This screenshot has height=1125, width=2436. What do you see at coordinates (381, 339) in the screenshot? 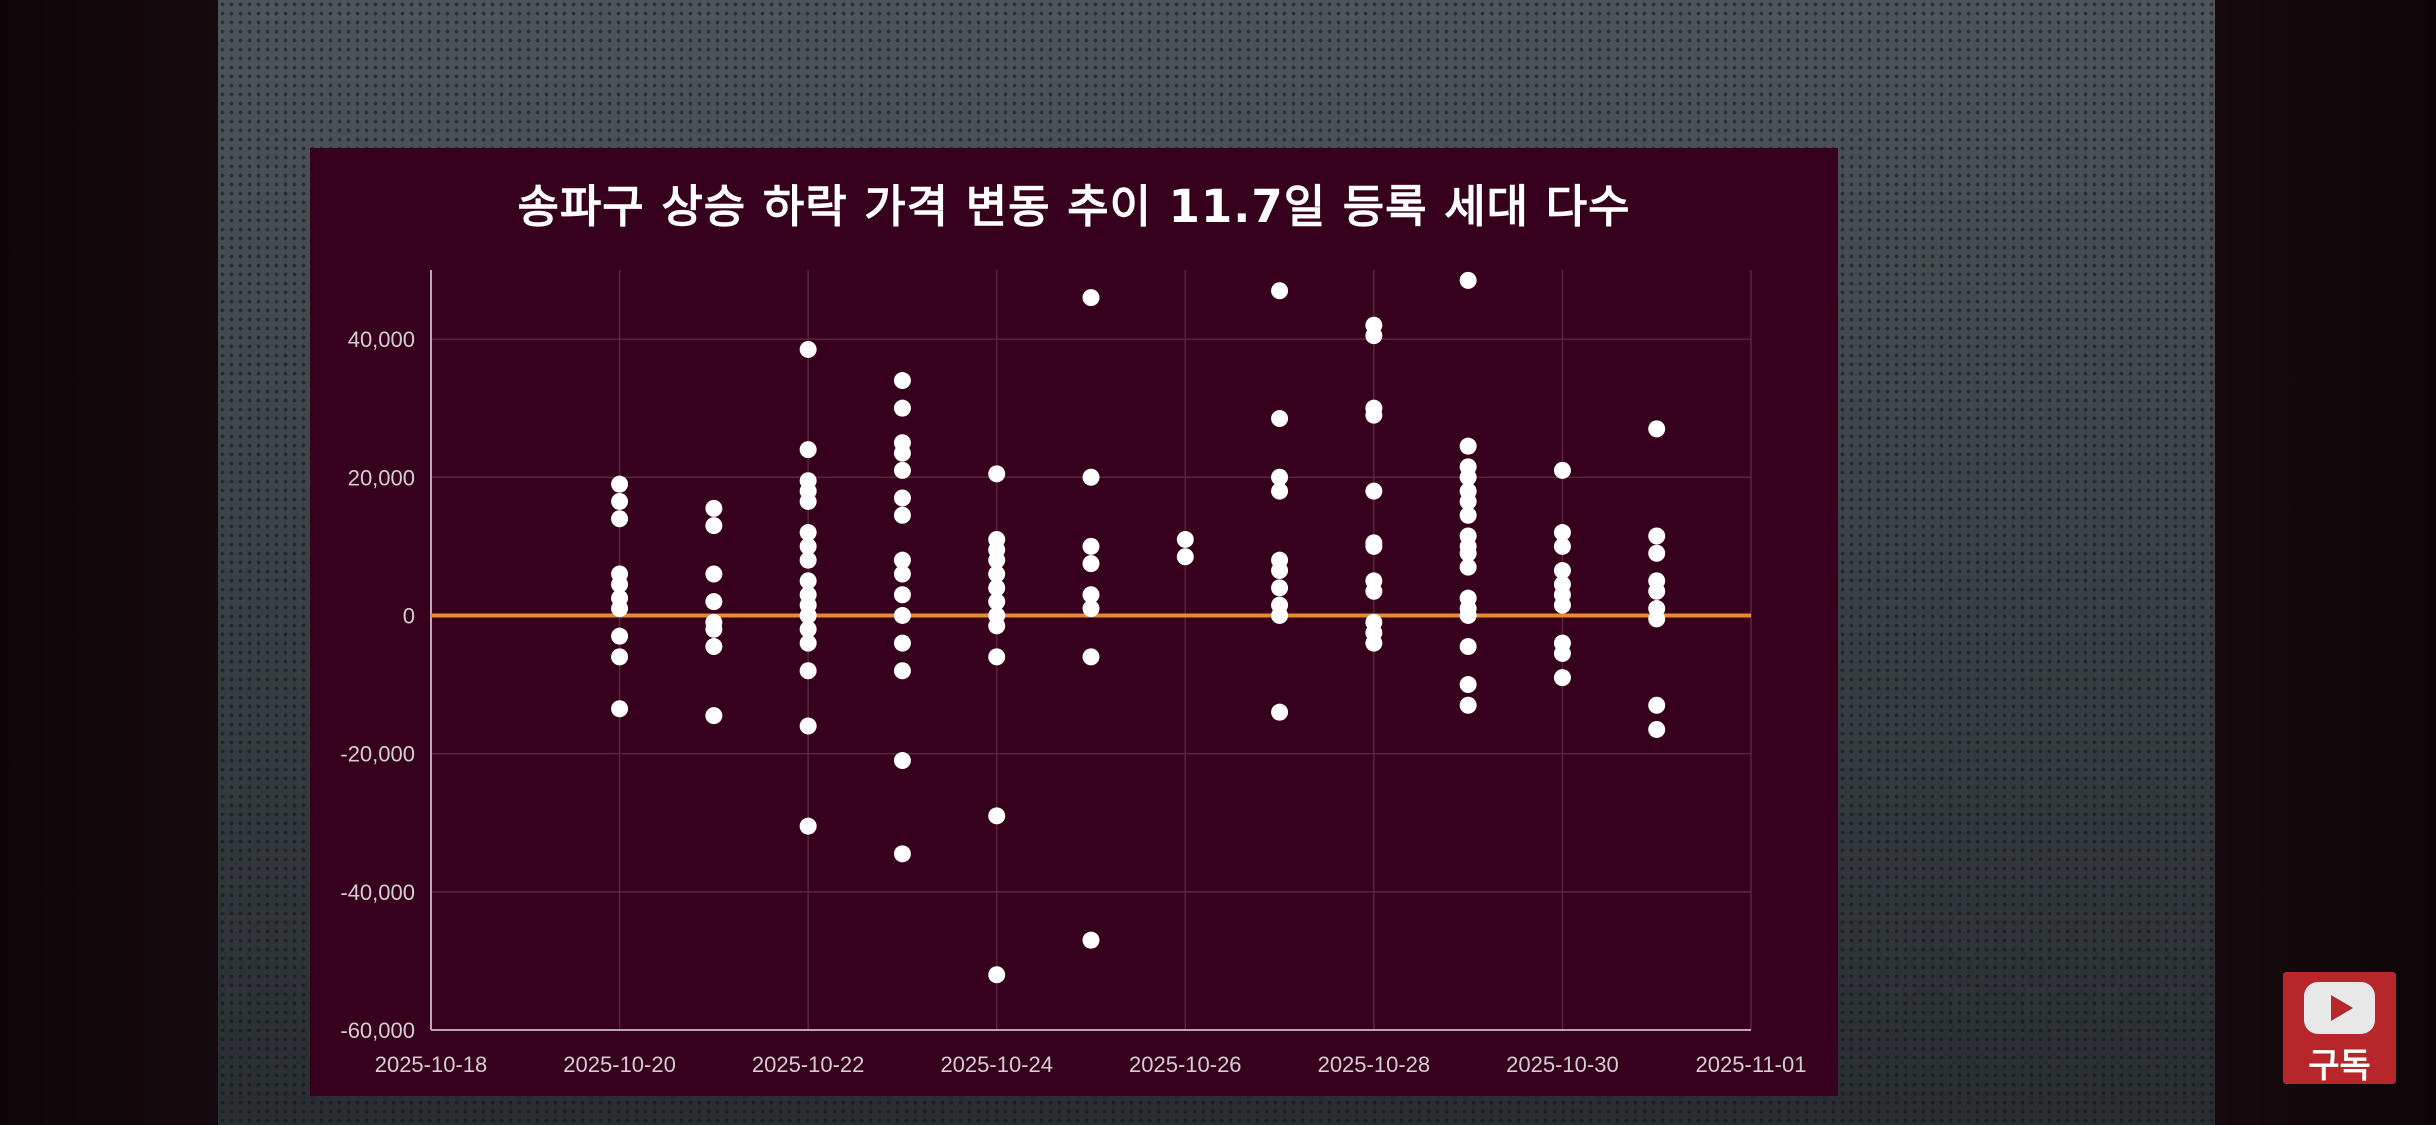
I see `y-tick-label: 40,000` at bounding box center [381, 339].